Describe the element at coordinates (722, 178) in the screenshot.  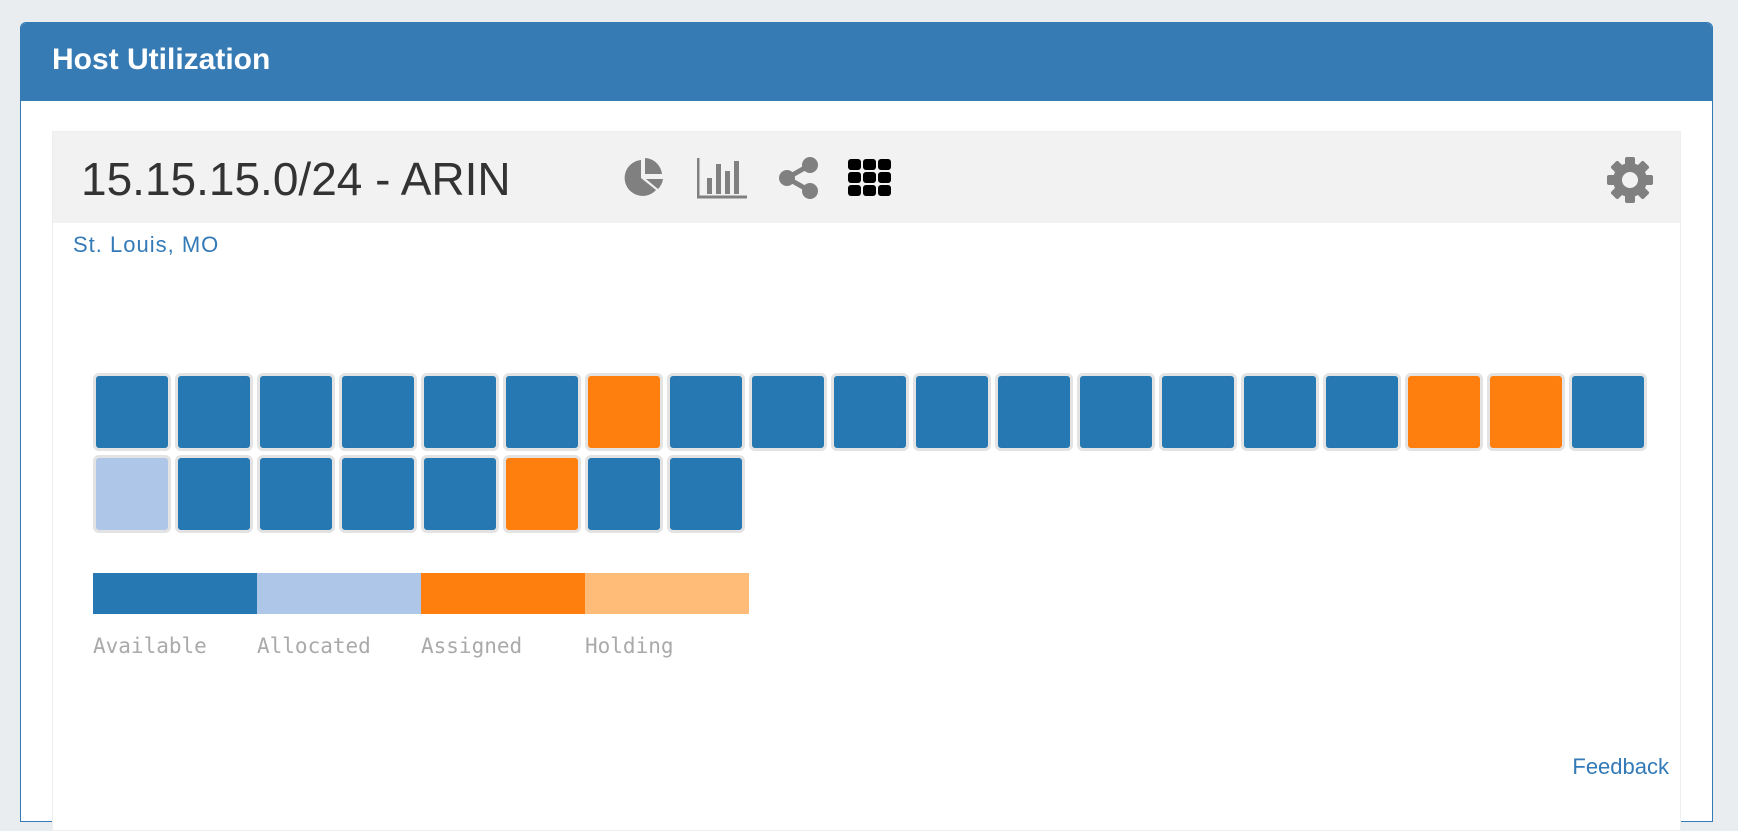
I see `bar-chart-icon` at that location.